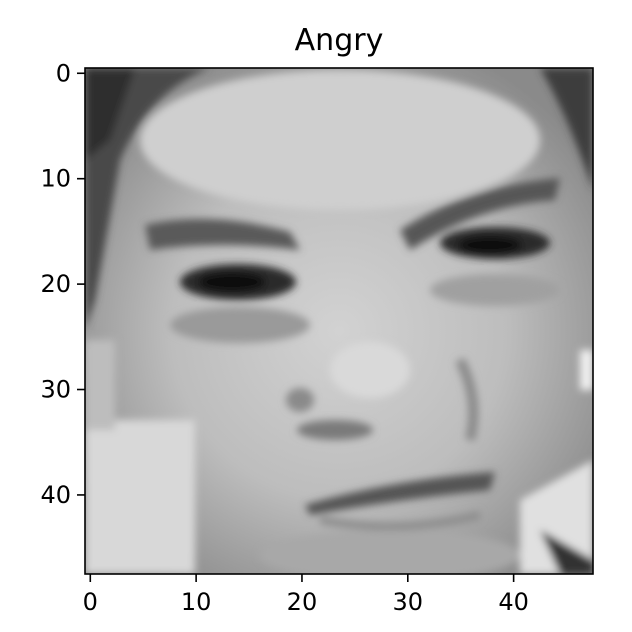  What do you see at coordinates (55, 284) in the screenshot?
I see `y-tick-label: 20` at bounding box center [55, 284].